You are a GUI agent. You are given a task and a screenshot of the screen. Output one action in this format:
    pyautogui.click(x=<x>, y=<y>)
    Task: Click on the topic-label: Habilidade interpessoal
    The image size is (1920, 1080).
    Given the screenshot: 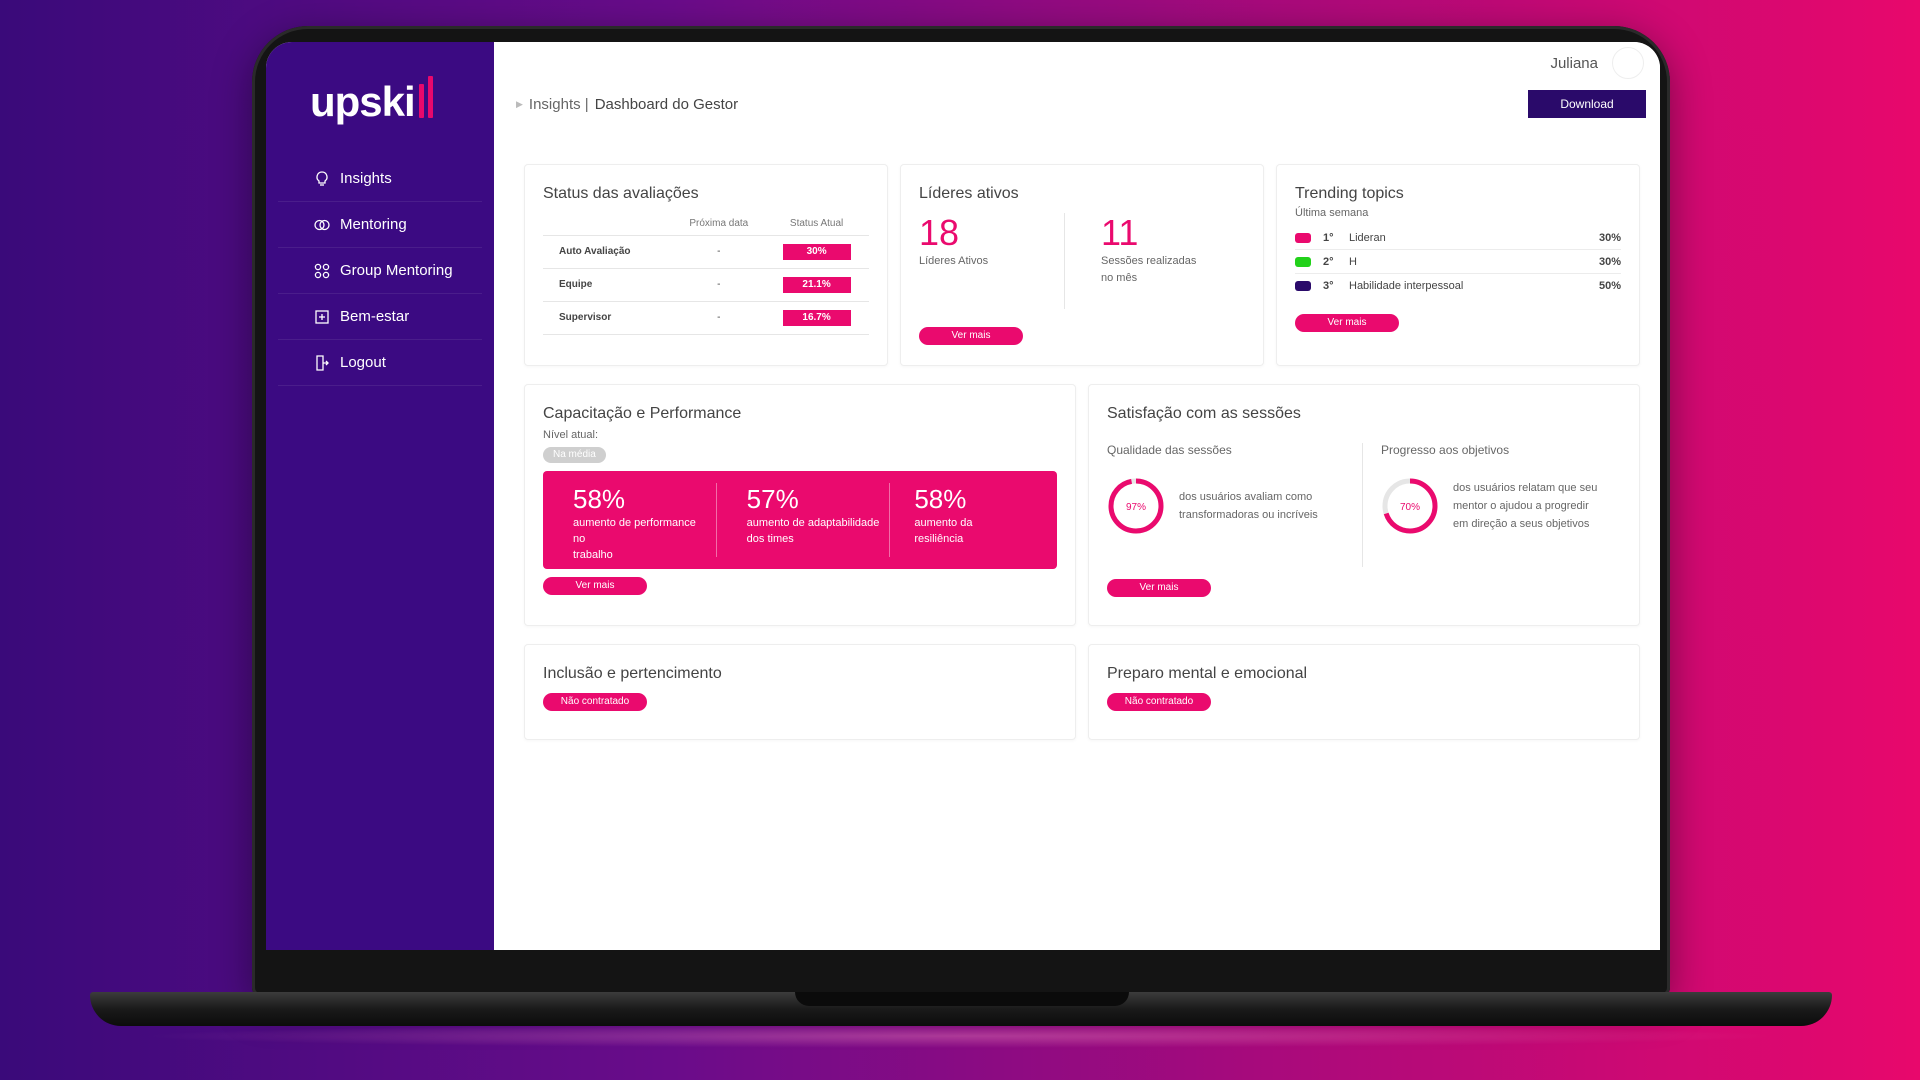 What is the action you would take?
    pyautogui.click(x=1406, y=286)
    